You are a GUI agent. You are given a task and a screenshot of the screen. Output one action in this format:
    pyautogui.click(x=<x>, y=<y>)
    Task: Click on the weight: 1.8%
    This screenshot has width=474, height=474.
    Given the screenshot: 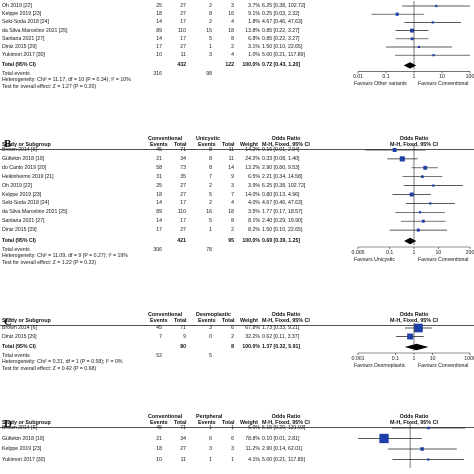 What is the action you would take?
    pyautogui.click(x=254, y=22)
    